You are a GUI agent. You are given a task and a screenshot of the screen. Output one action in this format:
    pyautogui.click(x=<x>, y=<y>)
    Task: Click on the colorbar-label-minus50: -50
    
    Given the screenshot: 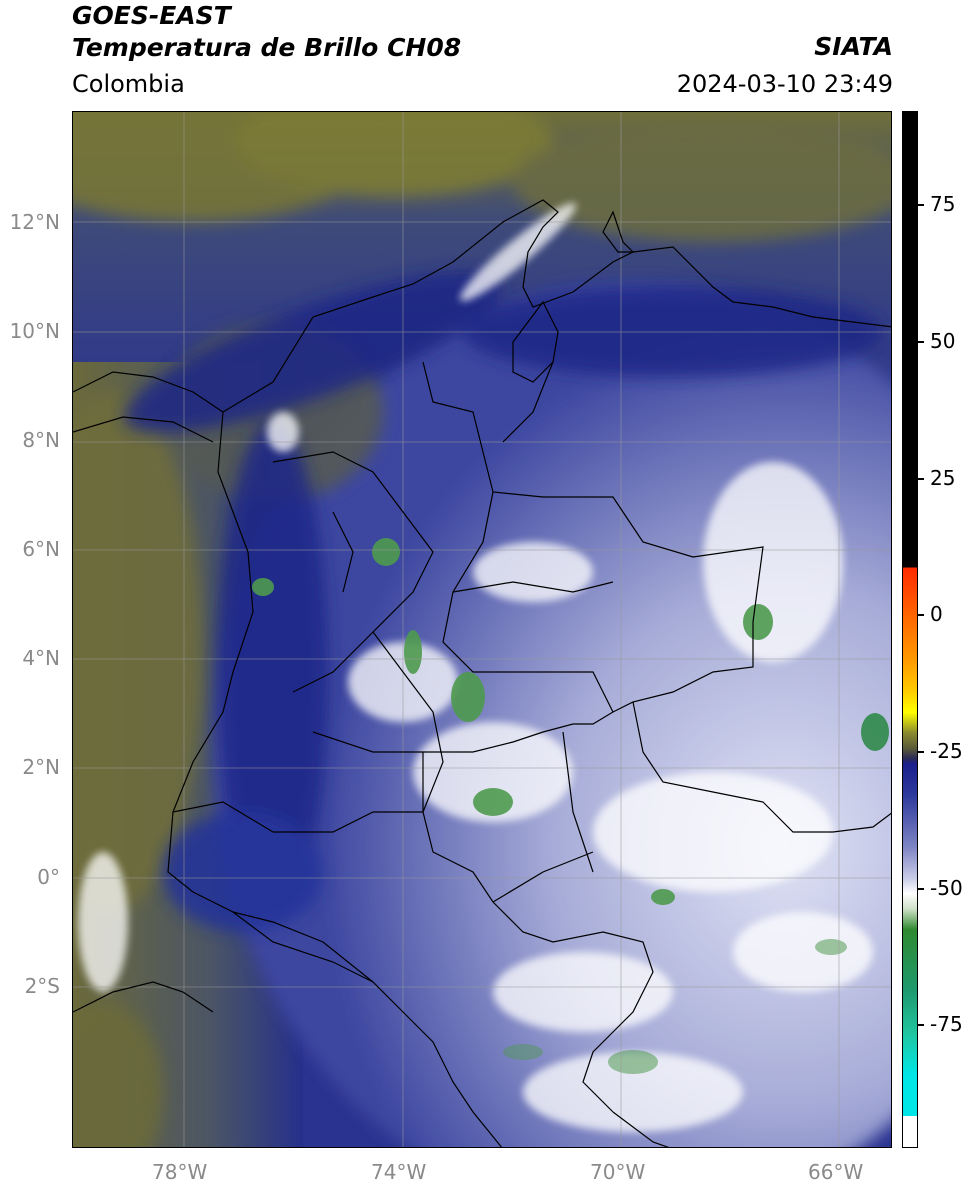 What is the action you would take?
    pyautogui.click(x=946, y=888)
    